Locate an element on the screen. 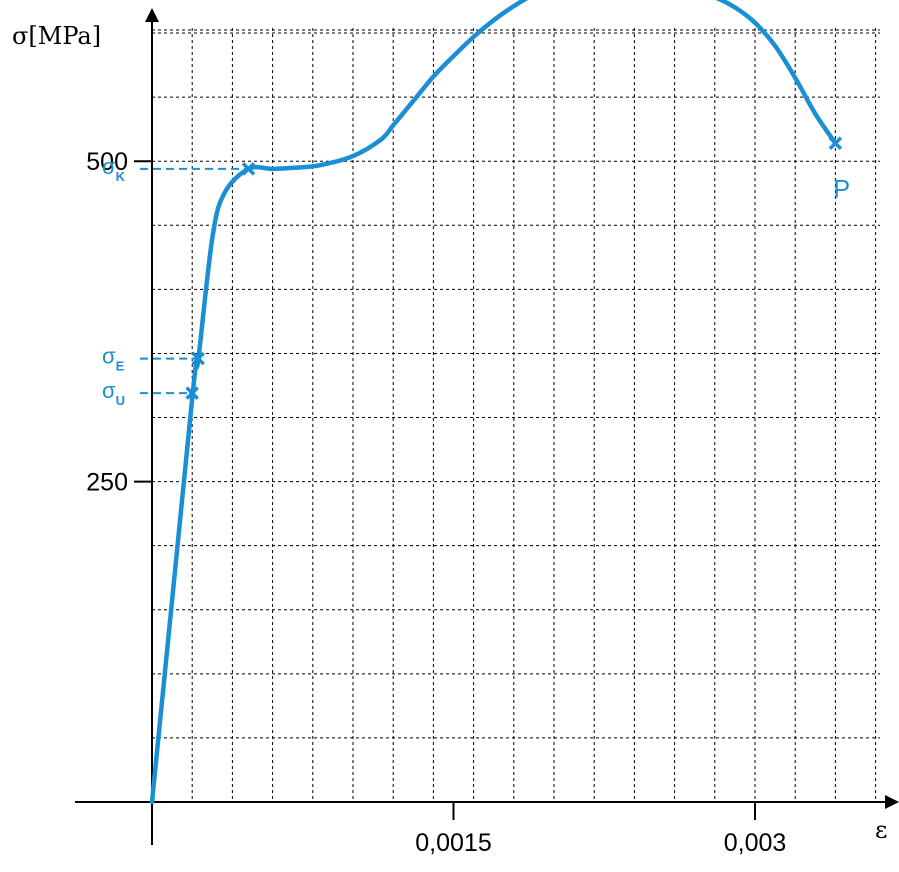 Image resolution: width=899 pixels, height=872 pixels. marker-sigma-u is located at coordinates (192, 393).